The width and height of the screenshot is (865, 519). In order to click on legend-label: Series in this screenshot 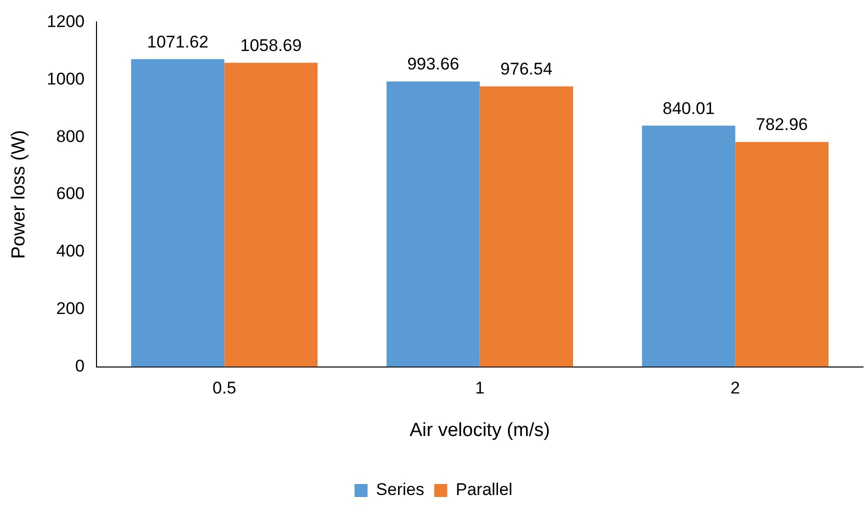, I will do `click(400, 490)`.